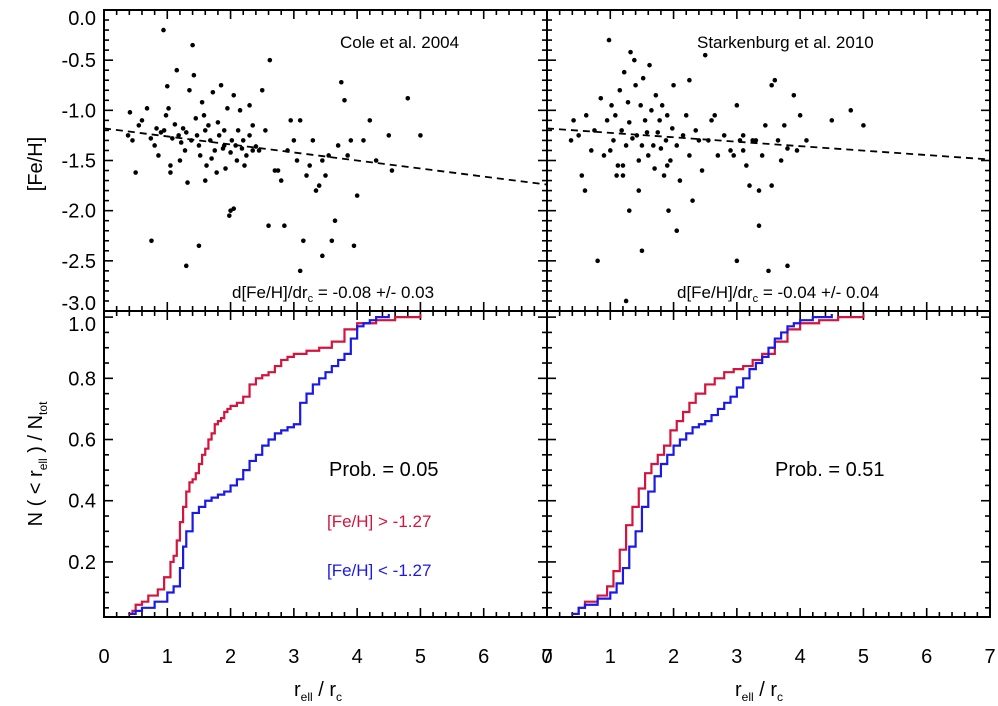 The height and width of the screenshot is (706, 998). I want to click on y-tick-label: 1.0, so click(82, 325).